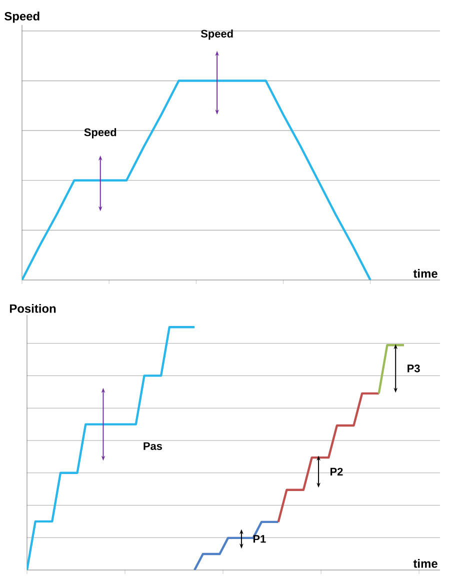 Image resolution: width=455 pixels, height=577 pixels. What do you see at coordinates (336, 472) in the screenshot?
I see `annotation: P2` at bounding box center [336, 472].